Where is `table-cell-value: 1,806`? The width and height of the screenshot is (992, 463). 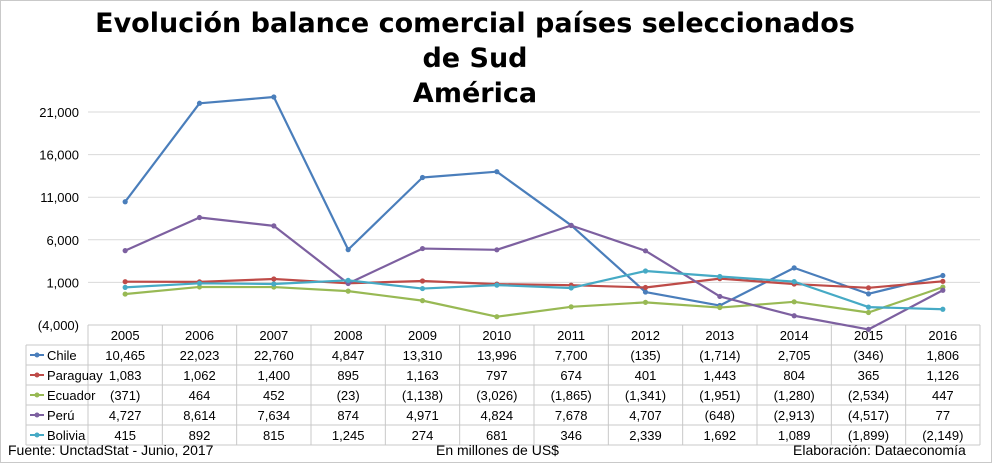
table-cell-value: 1,806 is located at coordinates (943, 355).